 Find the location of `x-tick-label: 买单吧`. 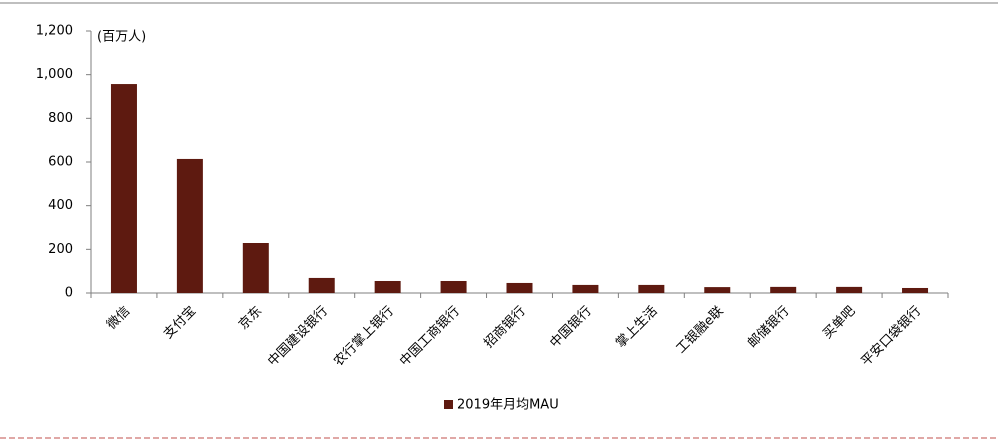

x-tick-label: 买单吧 is located at coordinates (839, 323).